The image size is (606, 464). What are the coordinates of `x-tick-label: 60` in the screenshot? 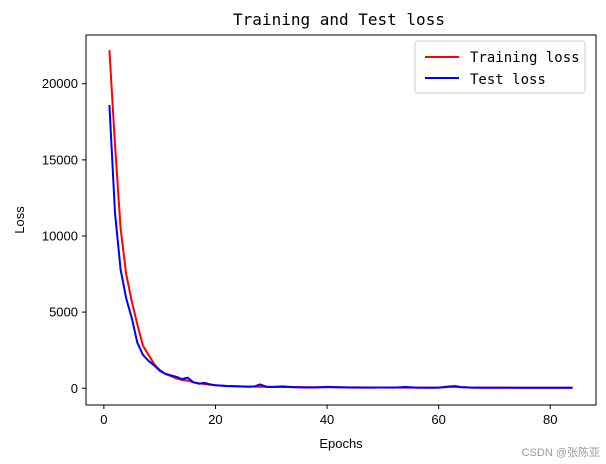 It's located at (438, 419).